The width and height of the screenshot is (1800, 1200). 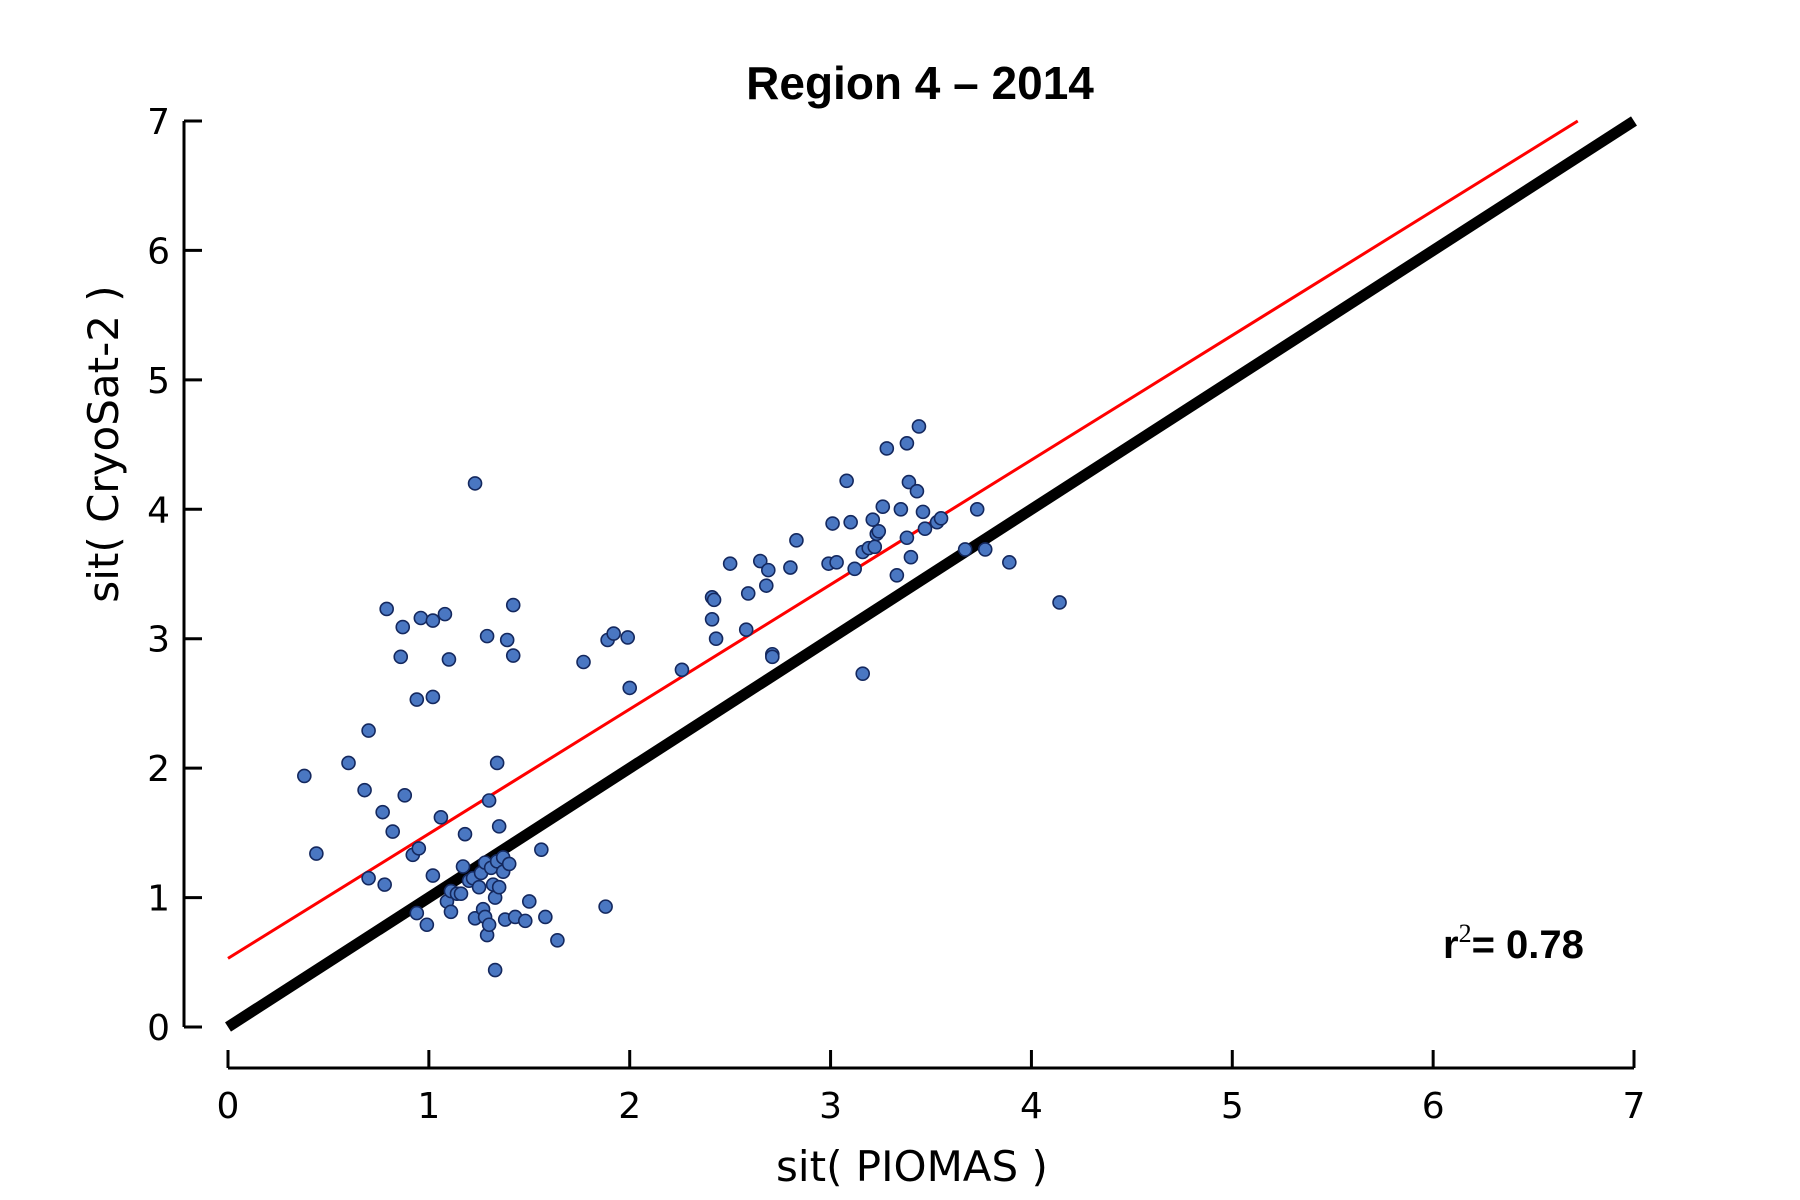 What do you see at coordinates (158, 122) in the screenshot?
I see `y-tick-label: 7` at bounding box center [158, 122].